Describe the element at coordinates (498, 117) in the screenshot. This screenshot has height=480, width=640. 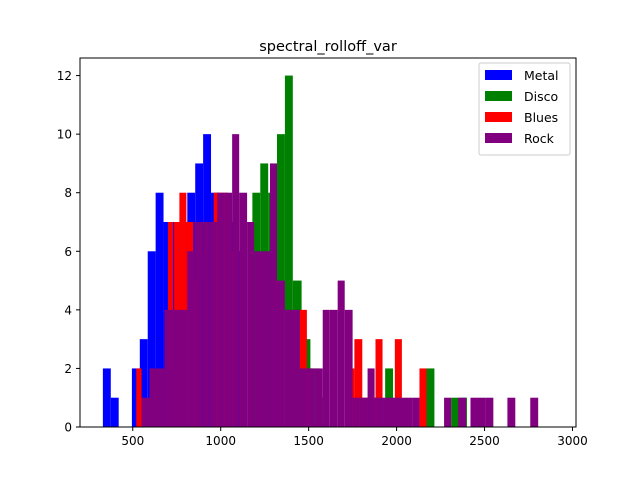
I see `legend-swatch-blues` at that location.